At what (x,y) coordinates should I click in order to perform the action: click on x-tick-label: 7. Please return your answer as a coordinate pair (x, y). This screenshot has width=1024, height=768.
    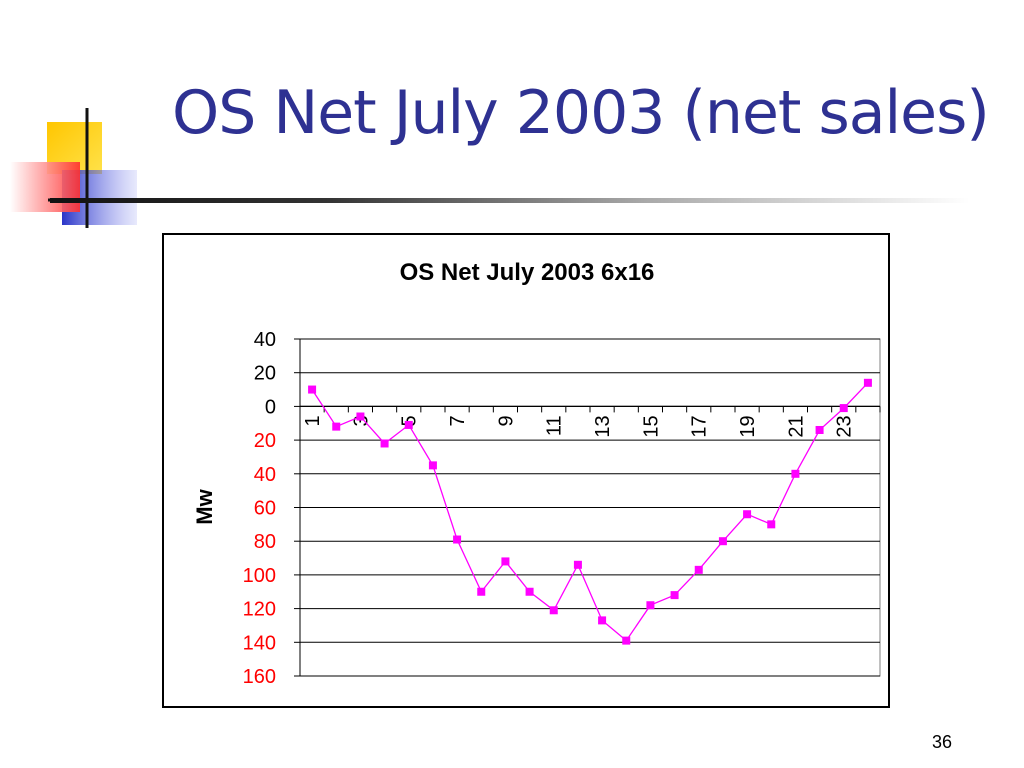
    Looking at the image, I should click on (458, 420).